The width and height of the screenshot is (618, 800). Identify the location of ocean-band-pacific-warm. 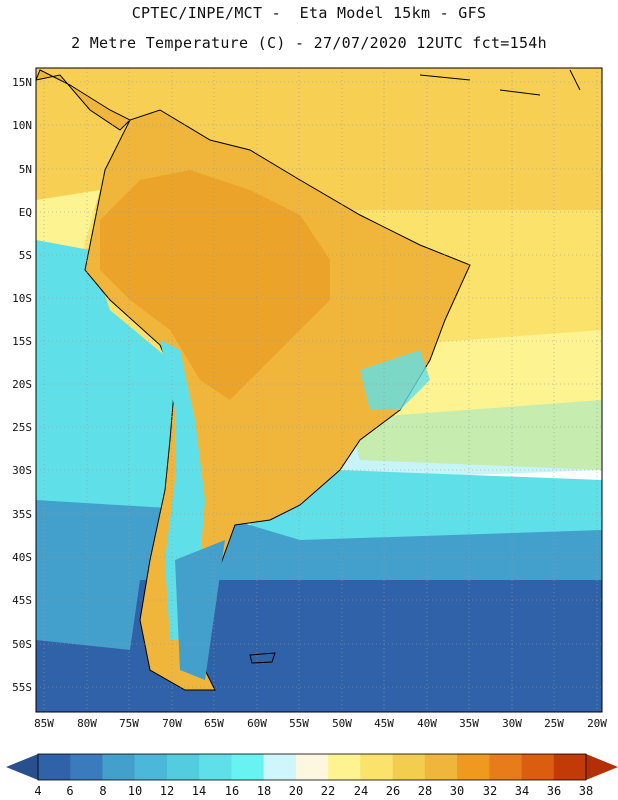
(68, 225).